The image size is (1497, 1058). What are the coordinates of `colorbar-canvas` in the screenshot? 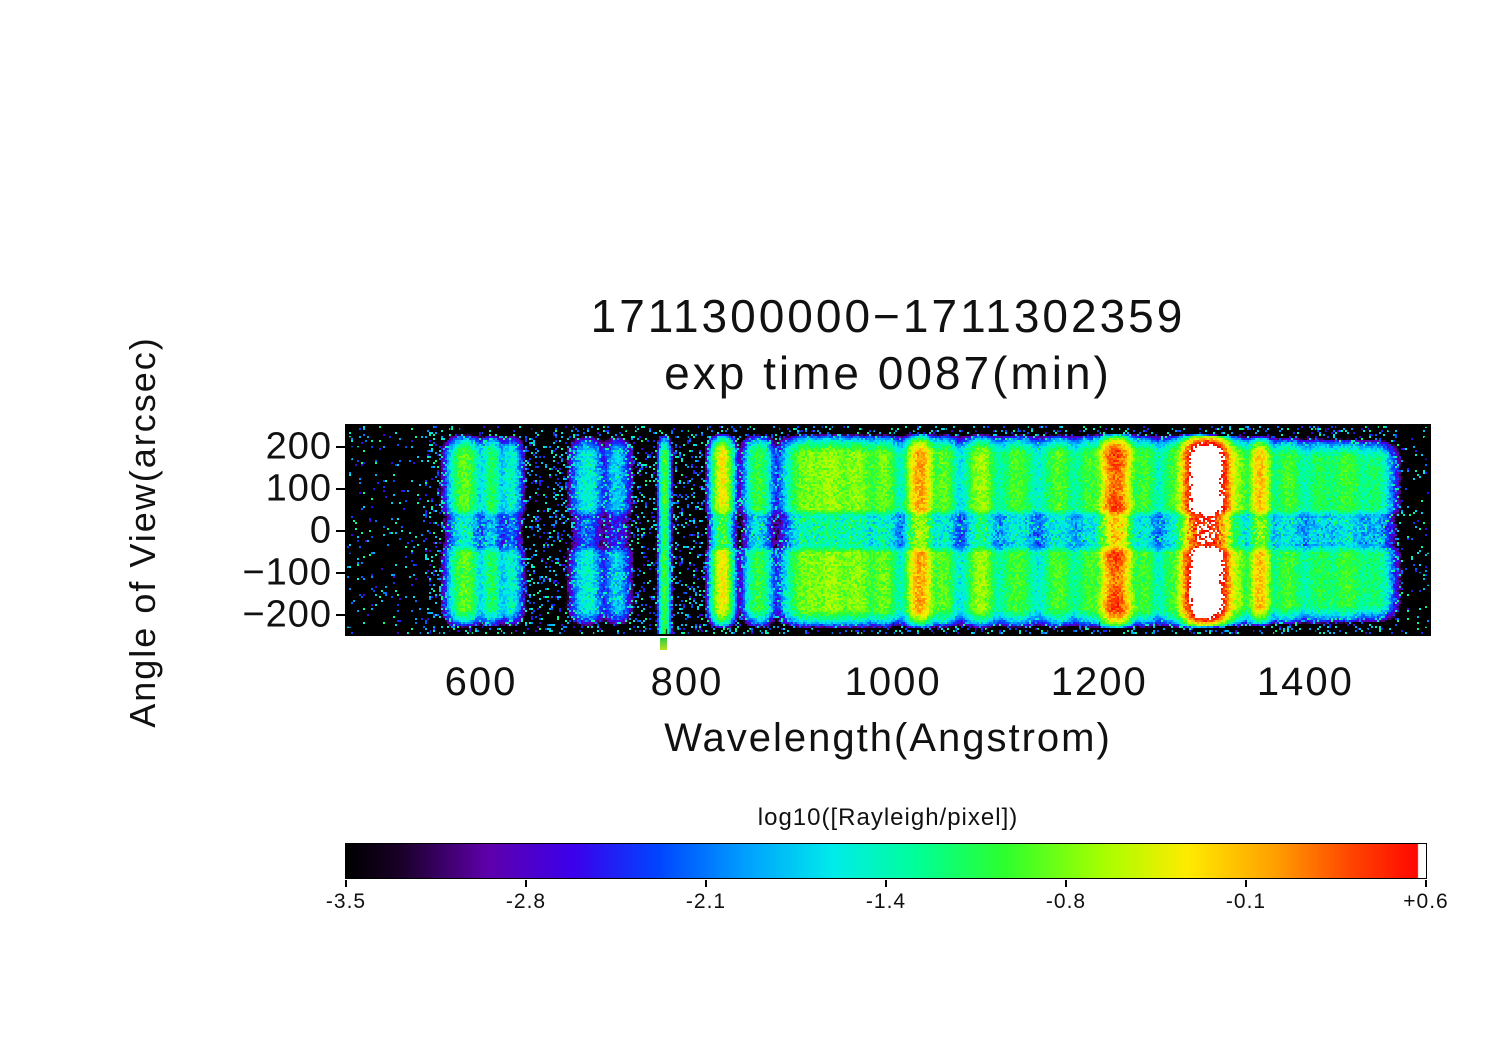 It's located at (886, 861).